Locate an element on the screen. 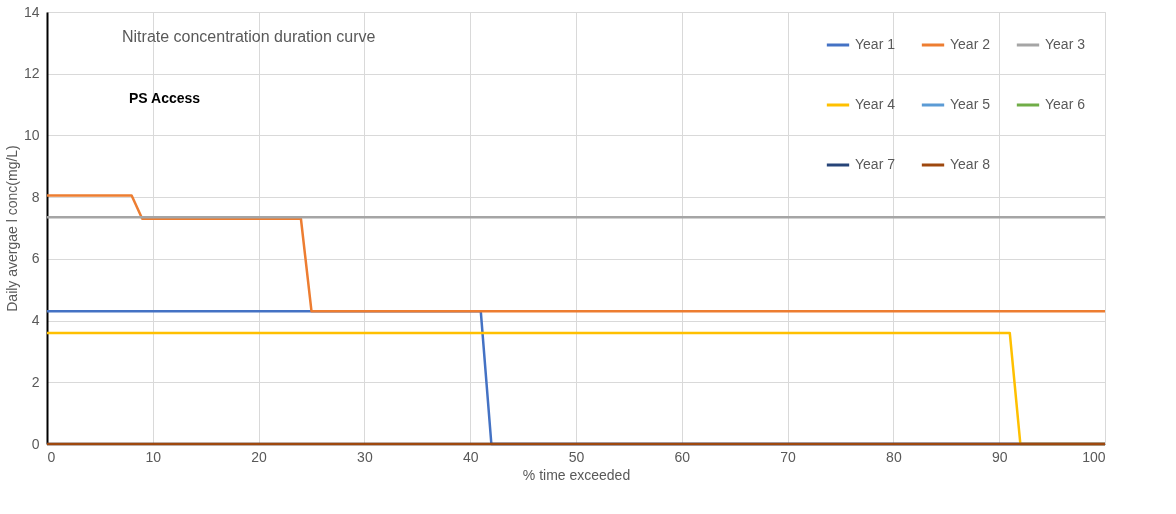 Image resolution: width=1176 pixels, height=514 pixels. y-tick-label: 10 is located at coordinates (31, 134).